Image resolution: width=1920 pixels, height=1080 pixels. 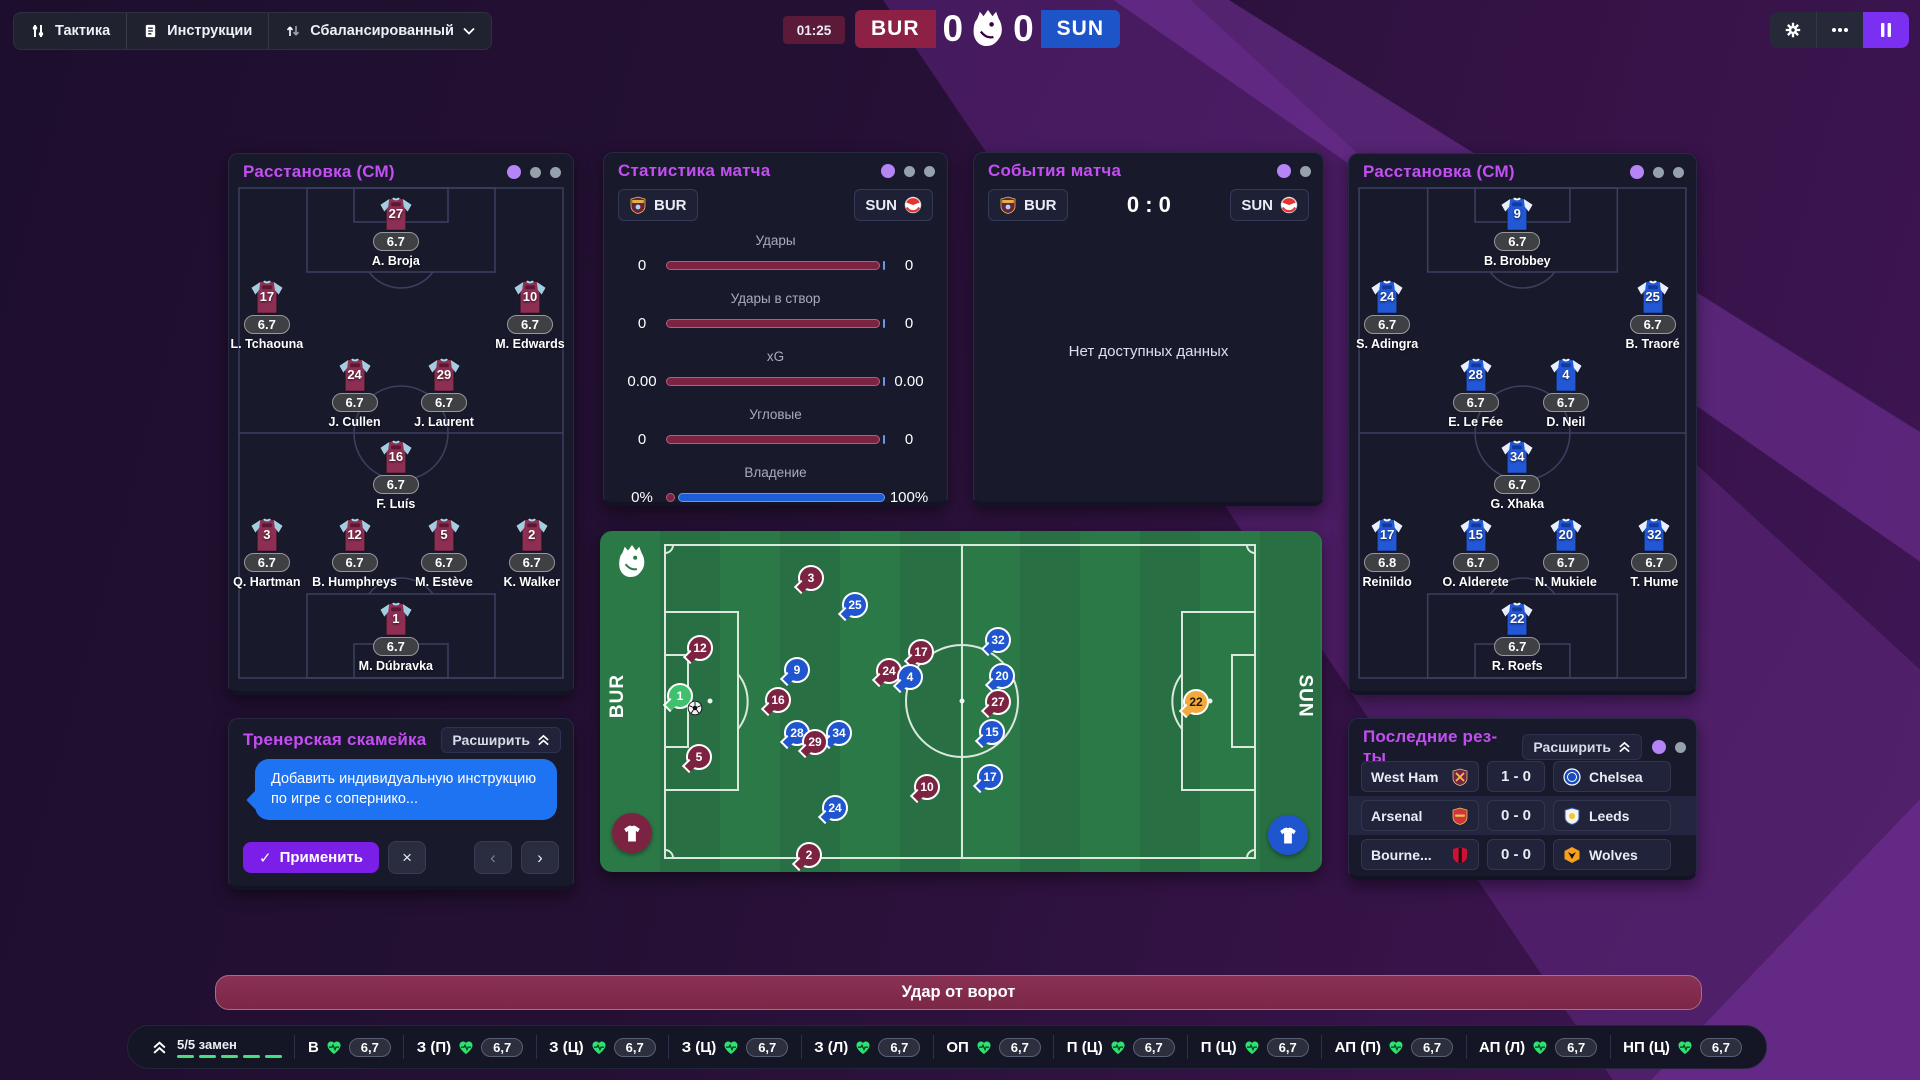 What do you see at coordinates (993, 1047) in the screenshot?
I see `bench-player-slot-6: ОП 6,7` at bounding box center [993, 1047].